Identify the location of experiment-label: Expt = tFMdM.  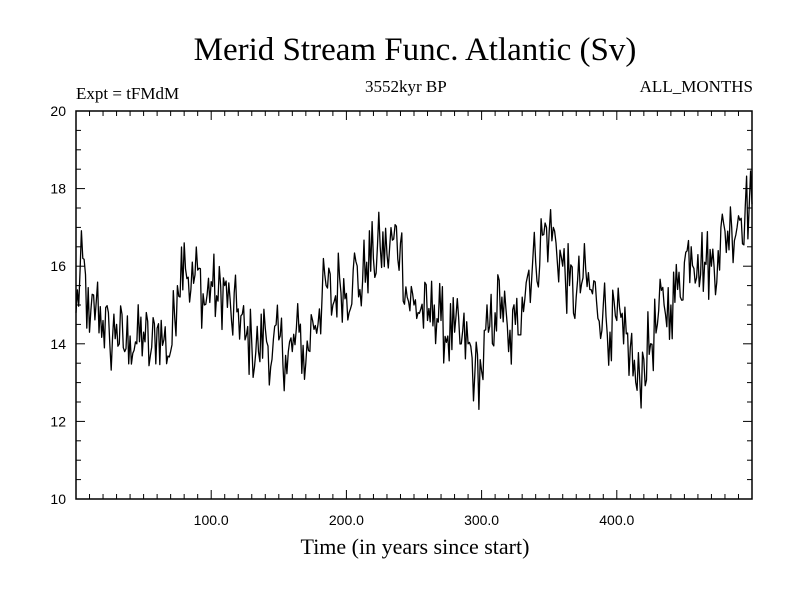
(128, 93).